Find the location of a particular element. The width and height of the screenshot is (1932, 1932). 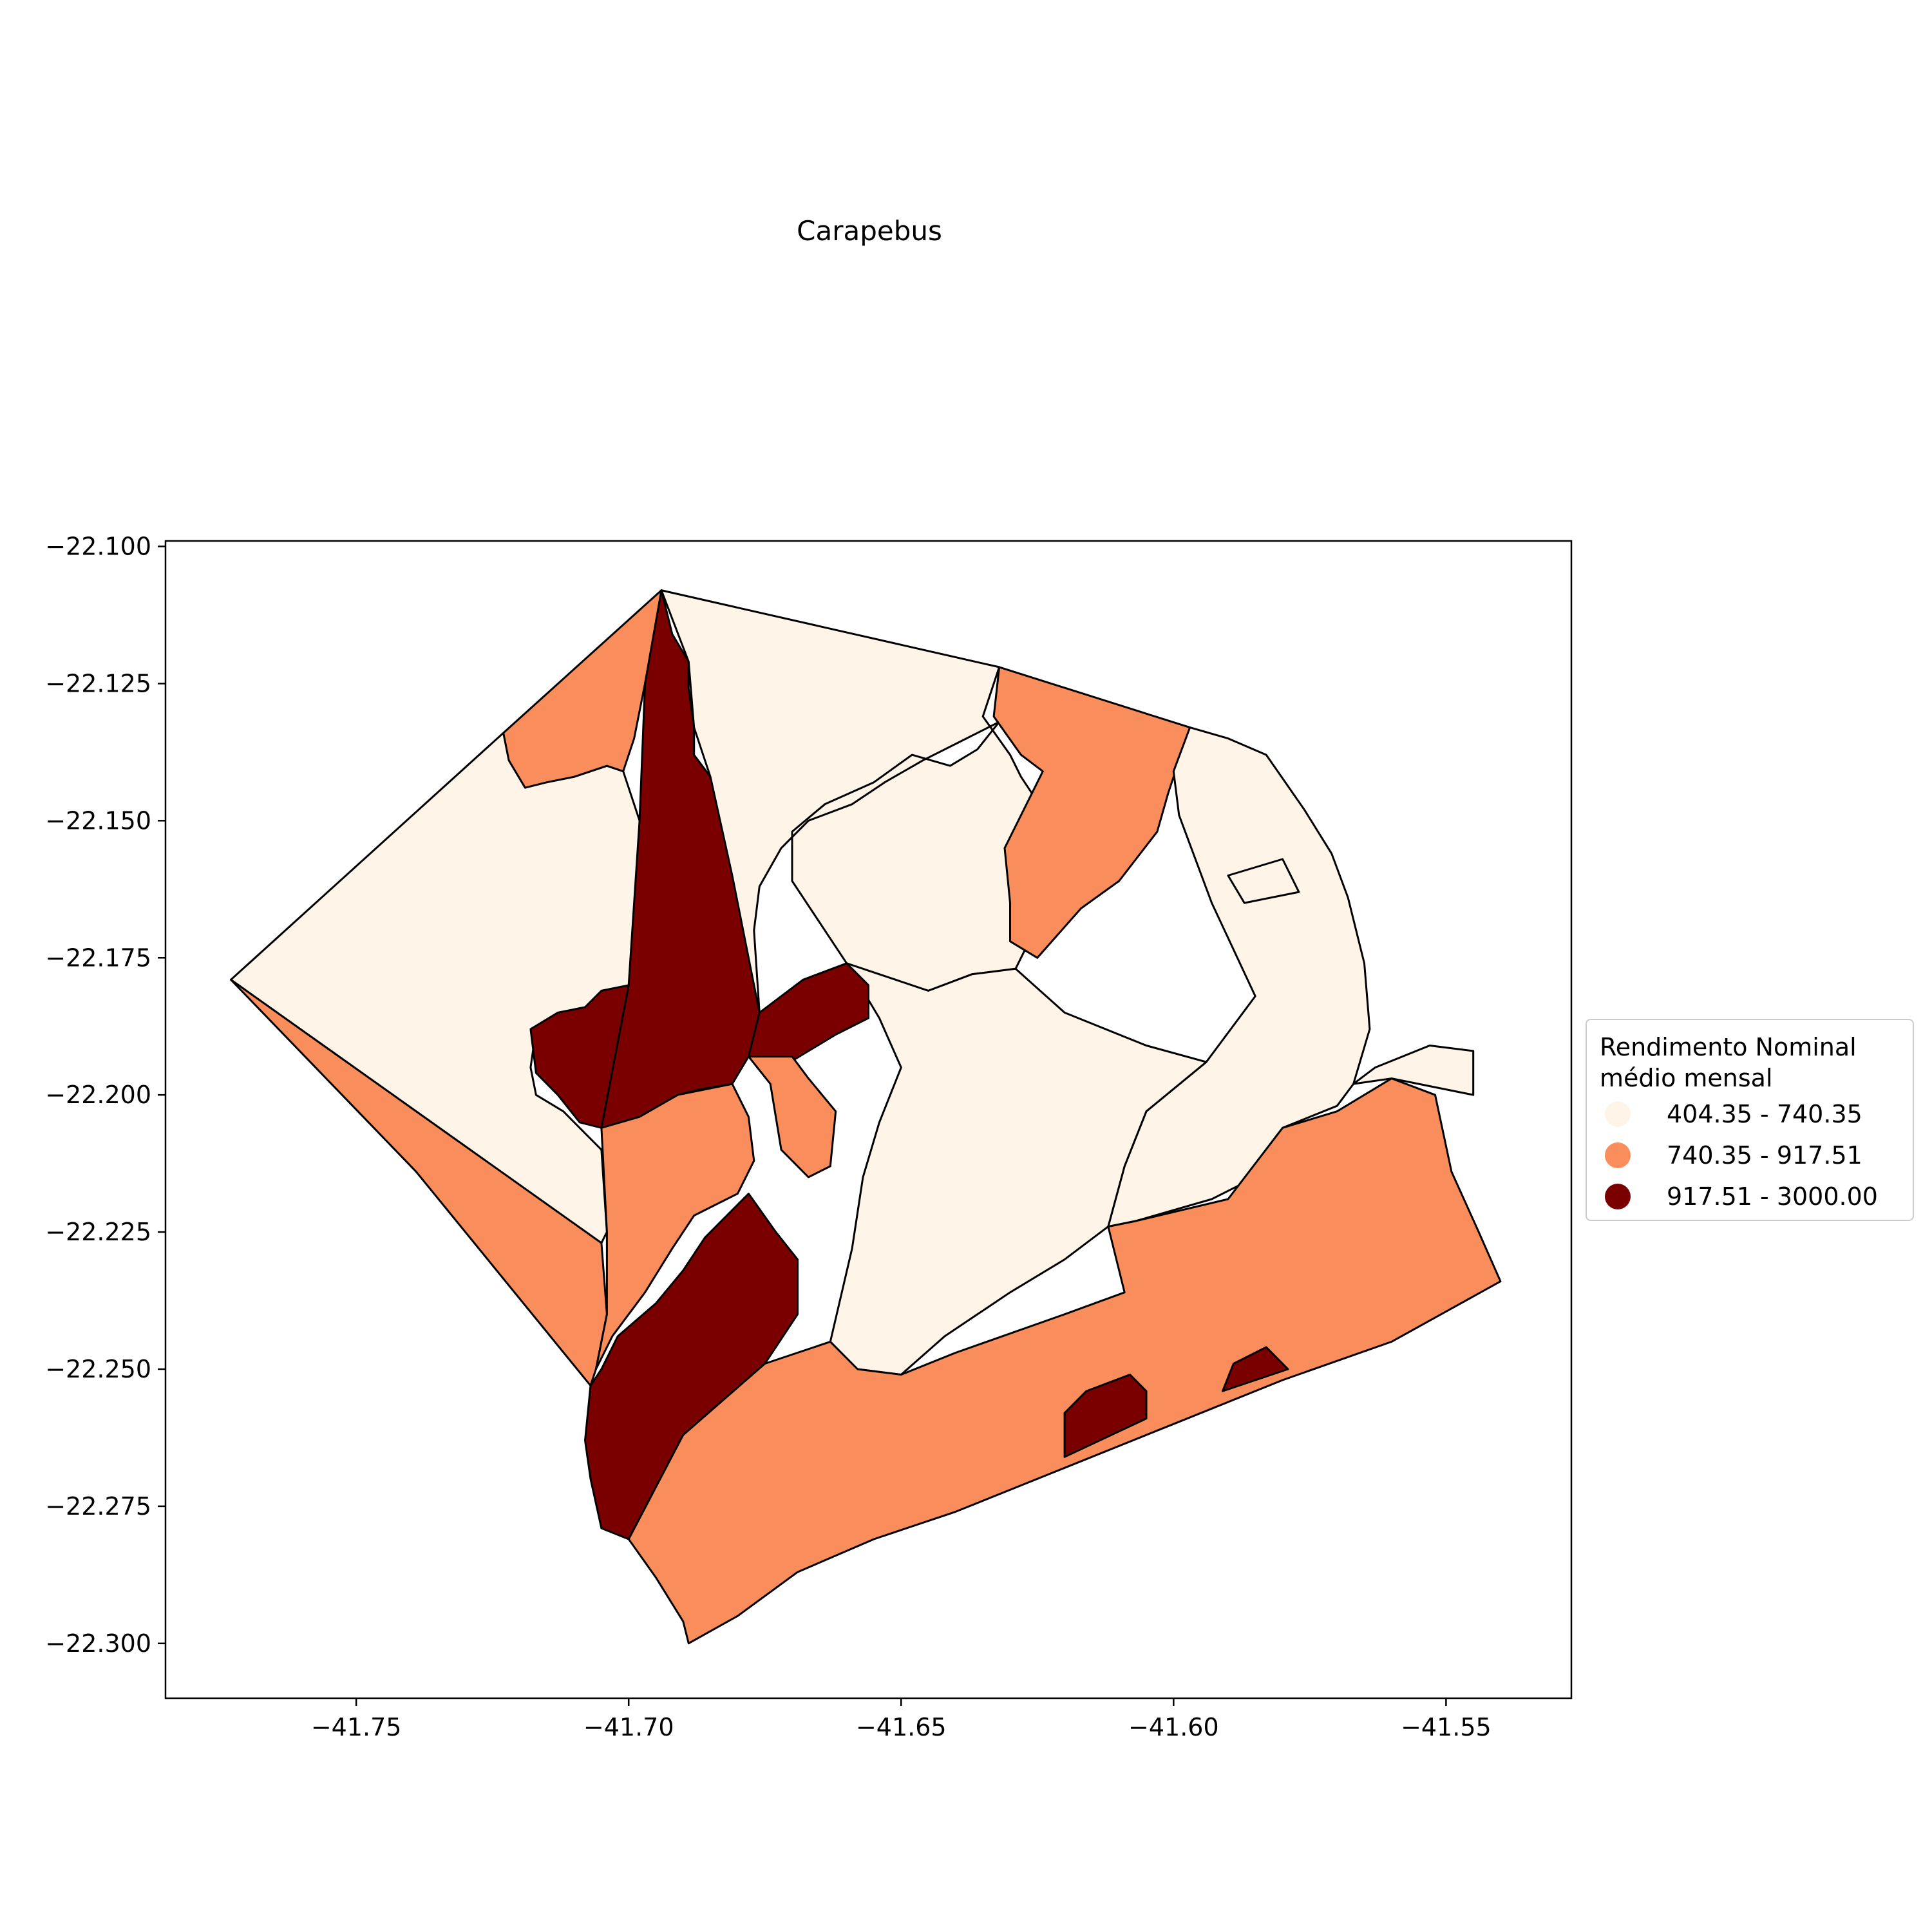

y-tick-label: −22.100 is located at coordinates (98, 547).